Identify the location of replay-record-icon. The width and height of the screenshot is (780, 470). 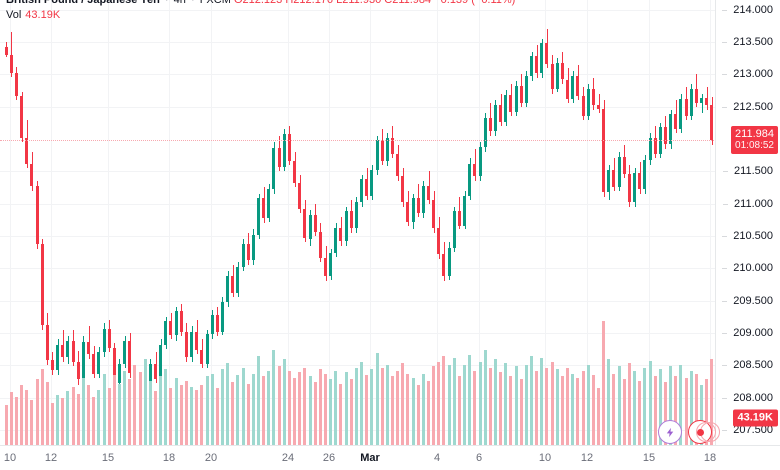
(700, 432).